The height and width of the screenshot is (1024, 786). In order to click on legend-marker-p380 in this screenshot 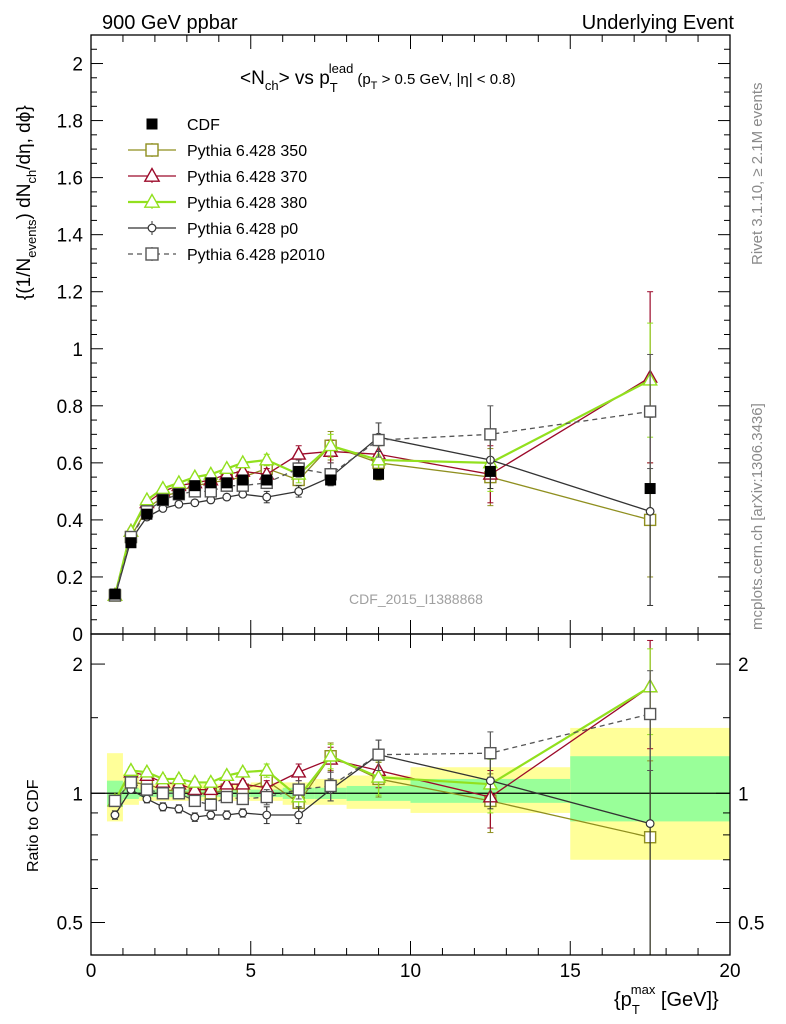, I will do `click(152, 200)`.